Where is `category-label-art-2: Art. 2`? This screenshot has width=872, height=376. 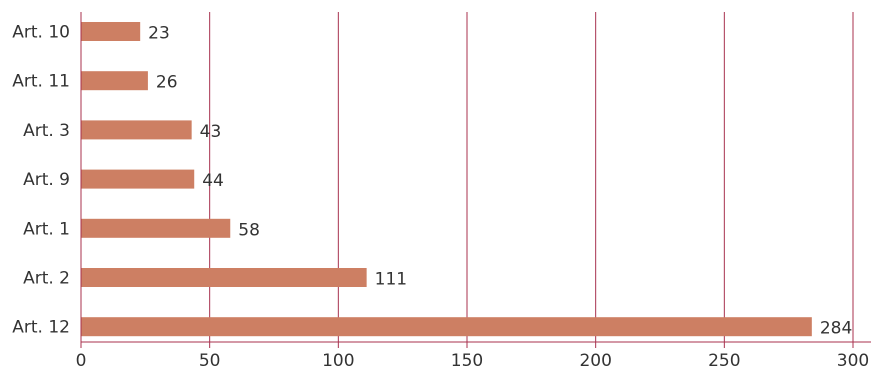 category-label-art-2: Art. 2 is located at coordinates (46, 279).